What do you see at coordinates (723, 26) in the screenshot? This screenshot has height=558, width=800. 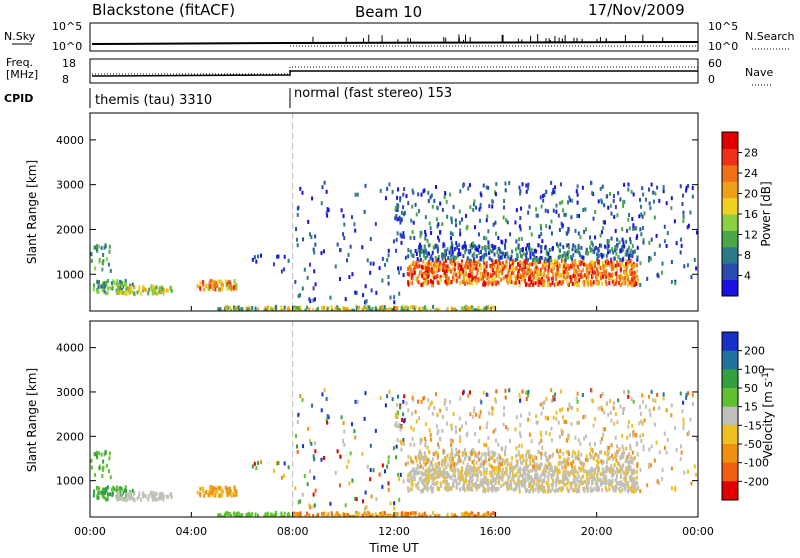 I see `nsearch-tick-top: 10^5` at bounding box center [723, 26].